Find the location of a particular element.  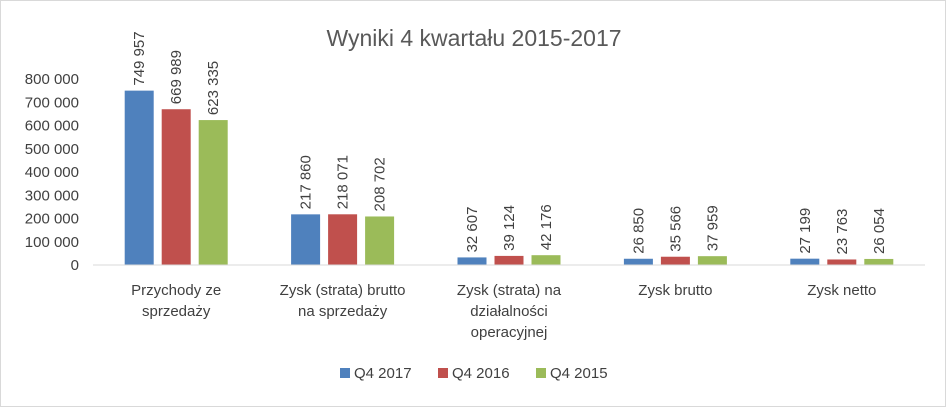

data-label: 217 860 is located at coordinates (306, 182).